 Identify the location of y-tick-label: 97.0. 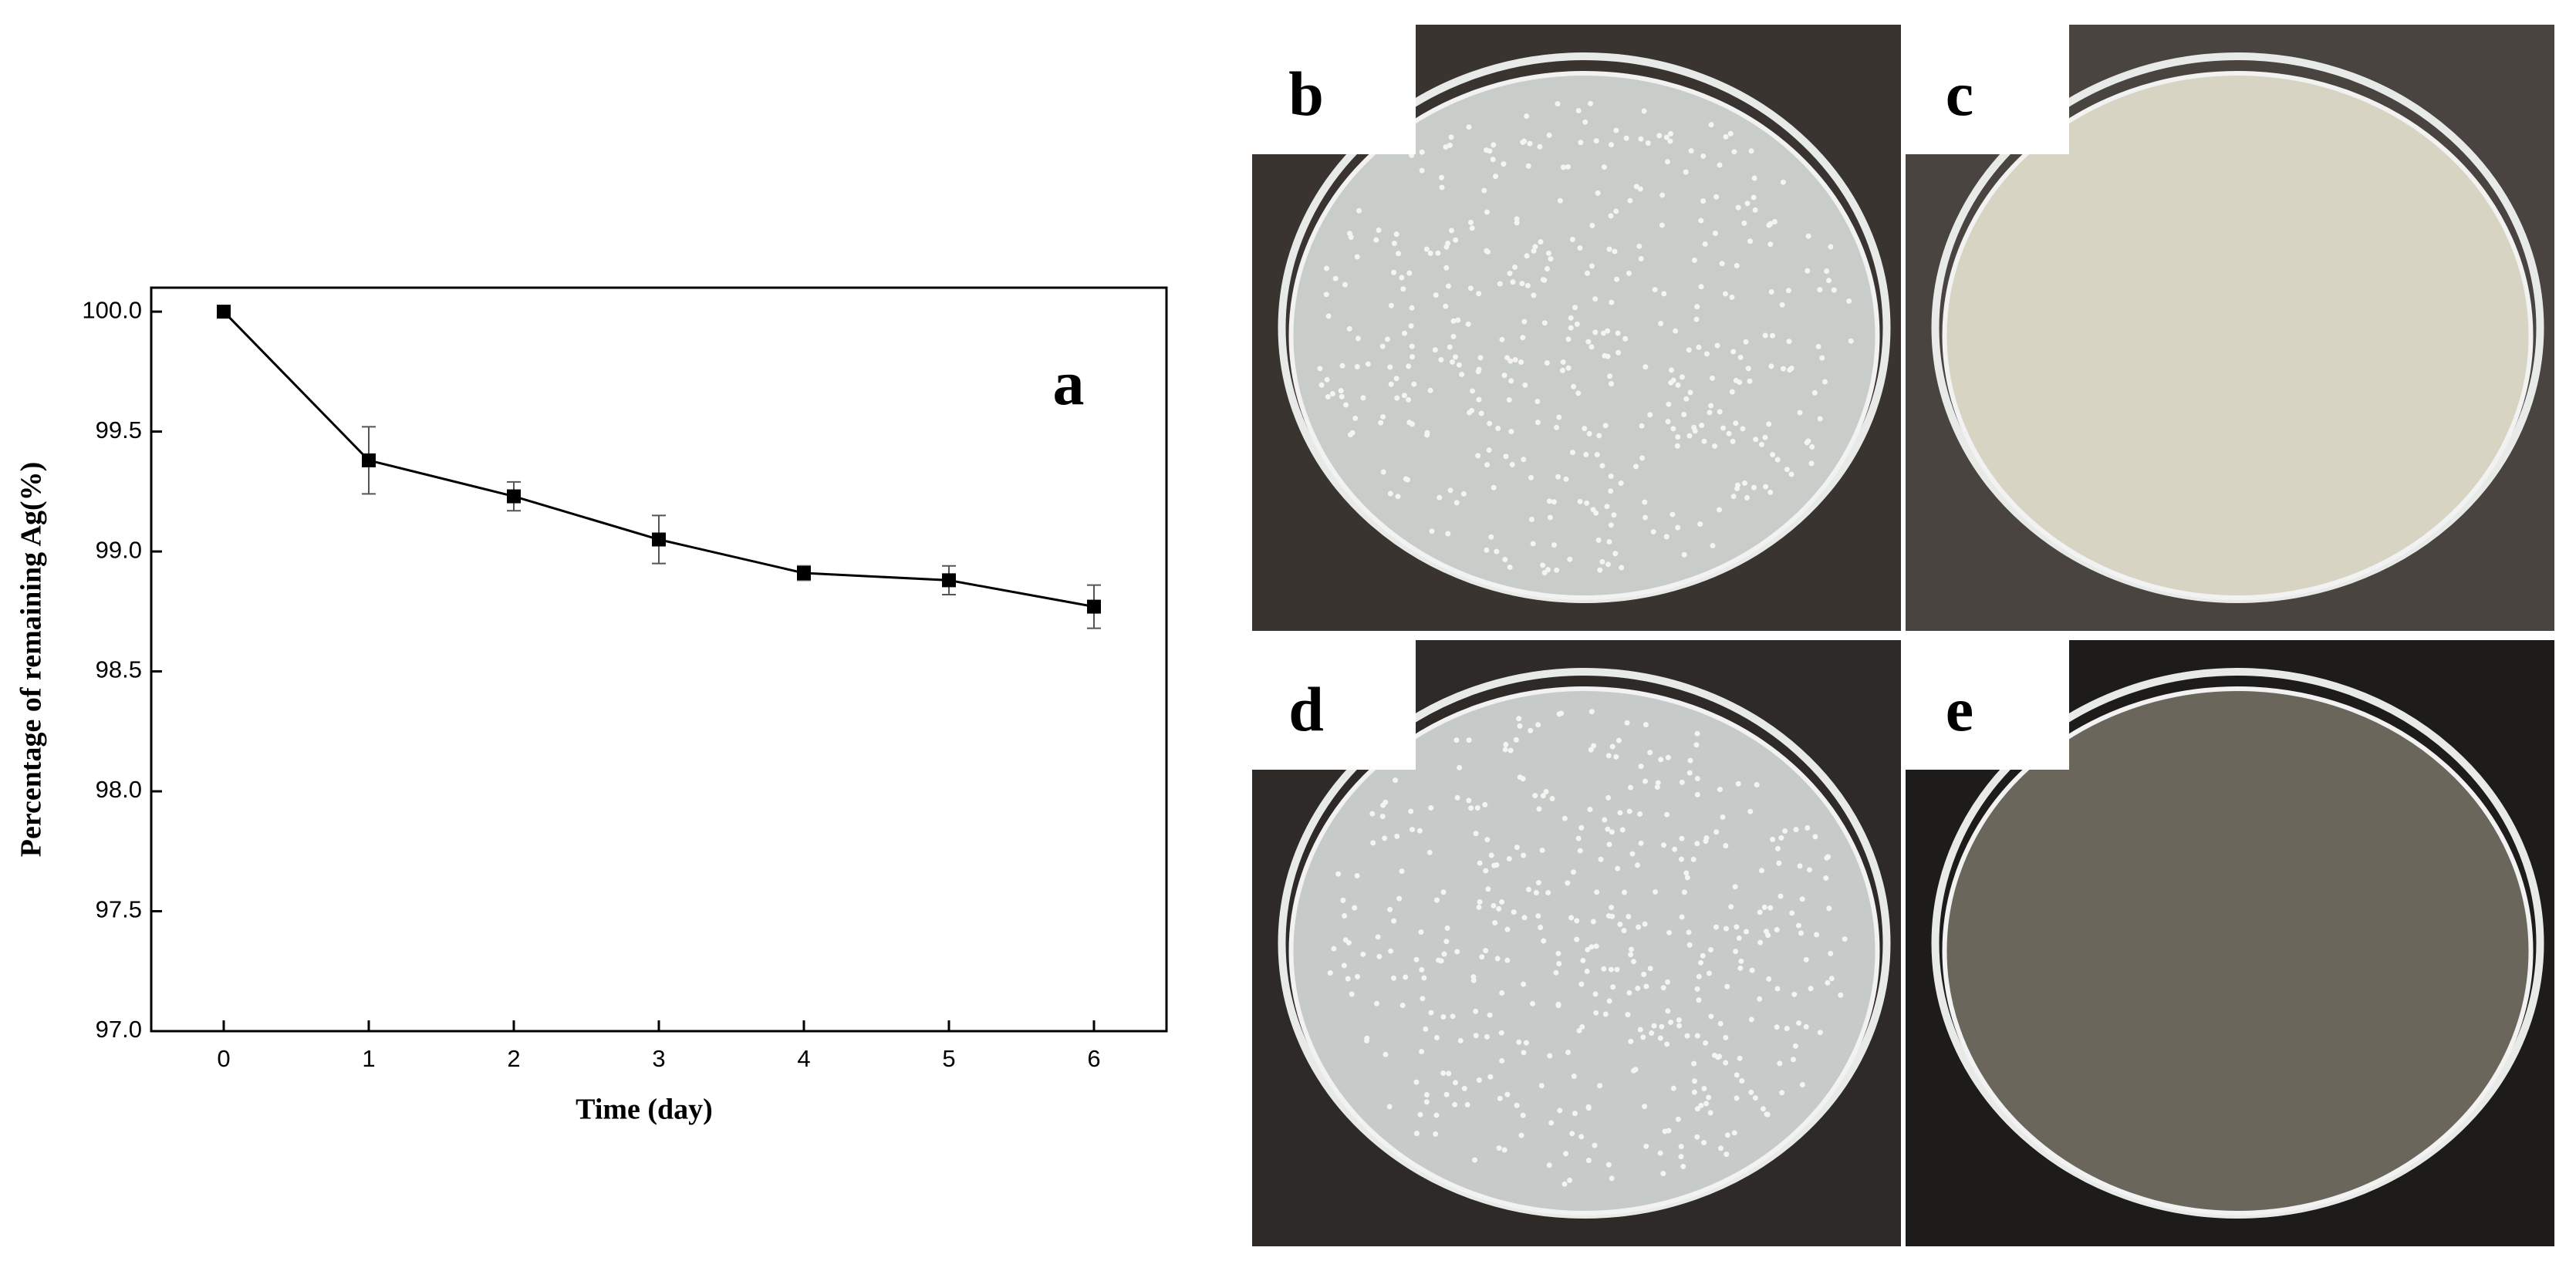
(119, 1030).